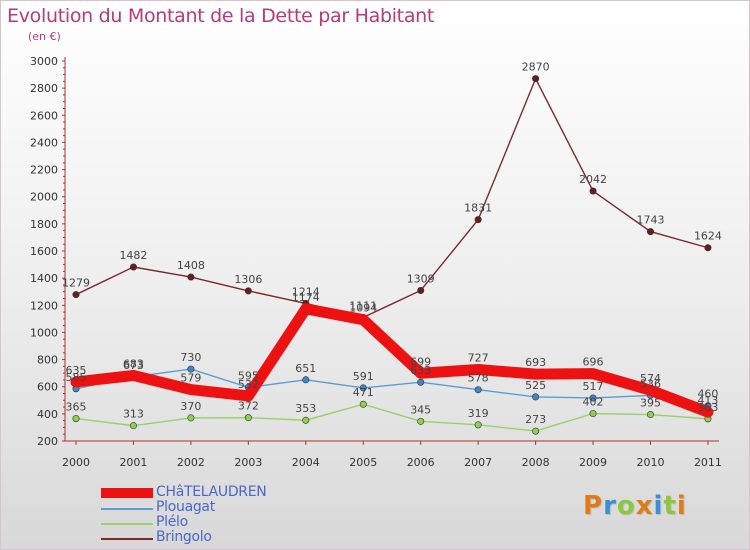  Describe the element at coordinates (363, 376) in the screenshot. I see `data-label: 591` at that location.